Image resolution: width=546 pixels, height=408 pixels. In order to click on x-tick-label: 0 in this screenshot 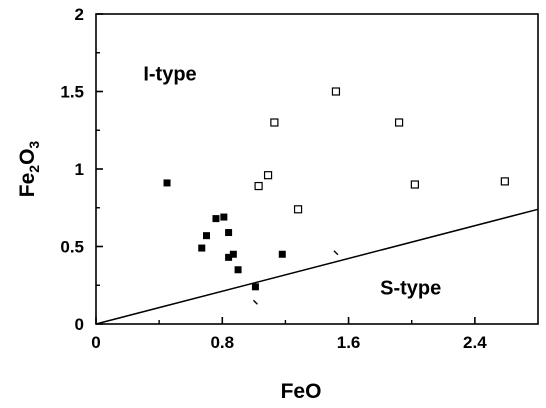, I will do `click(95, 342)`.